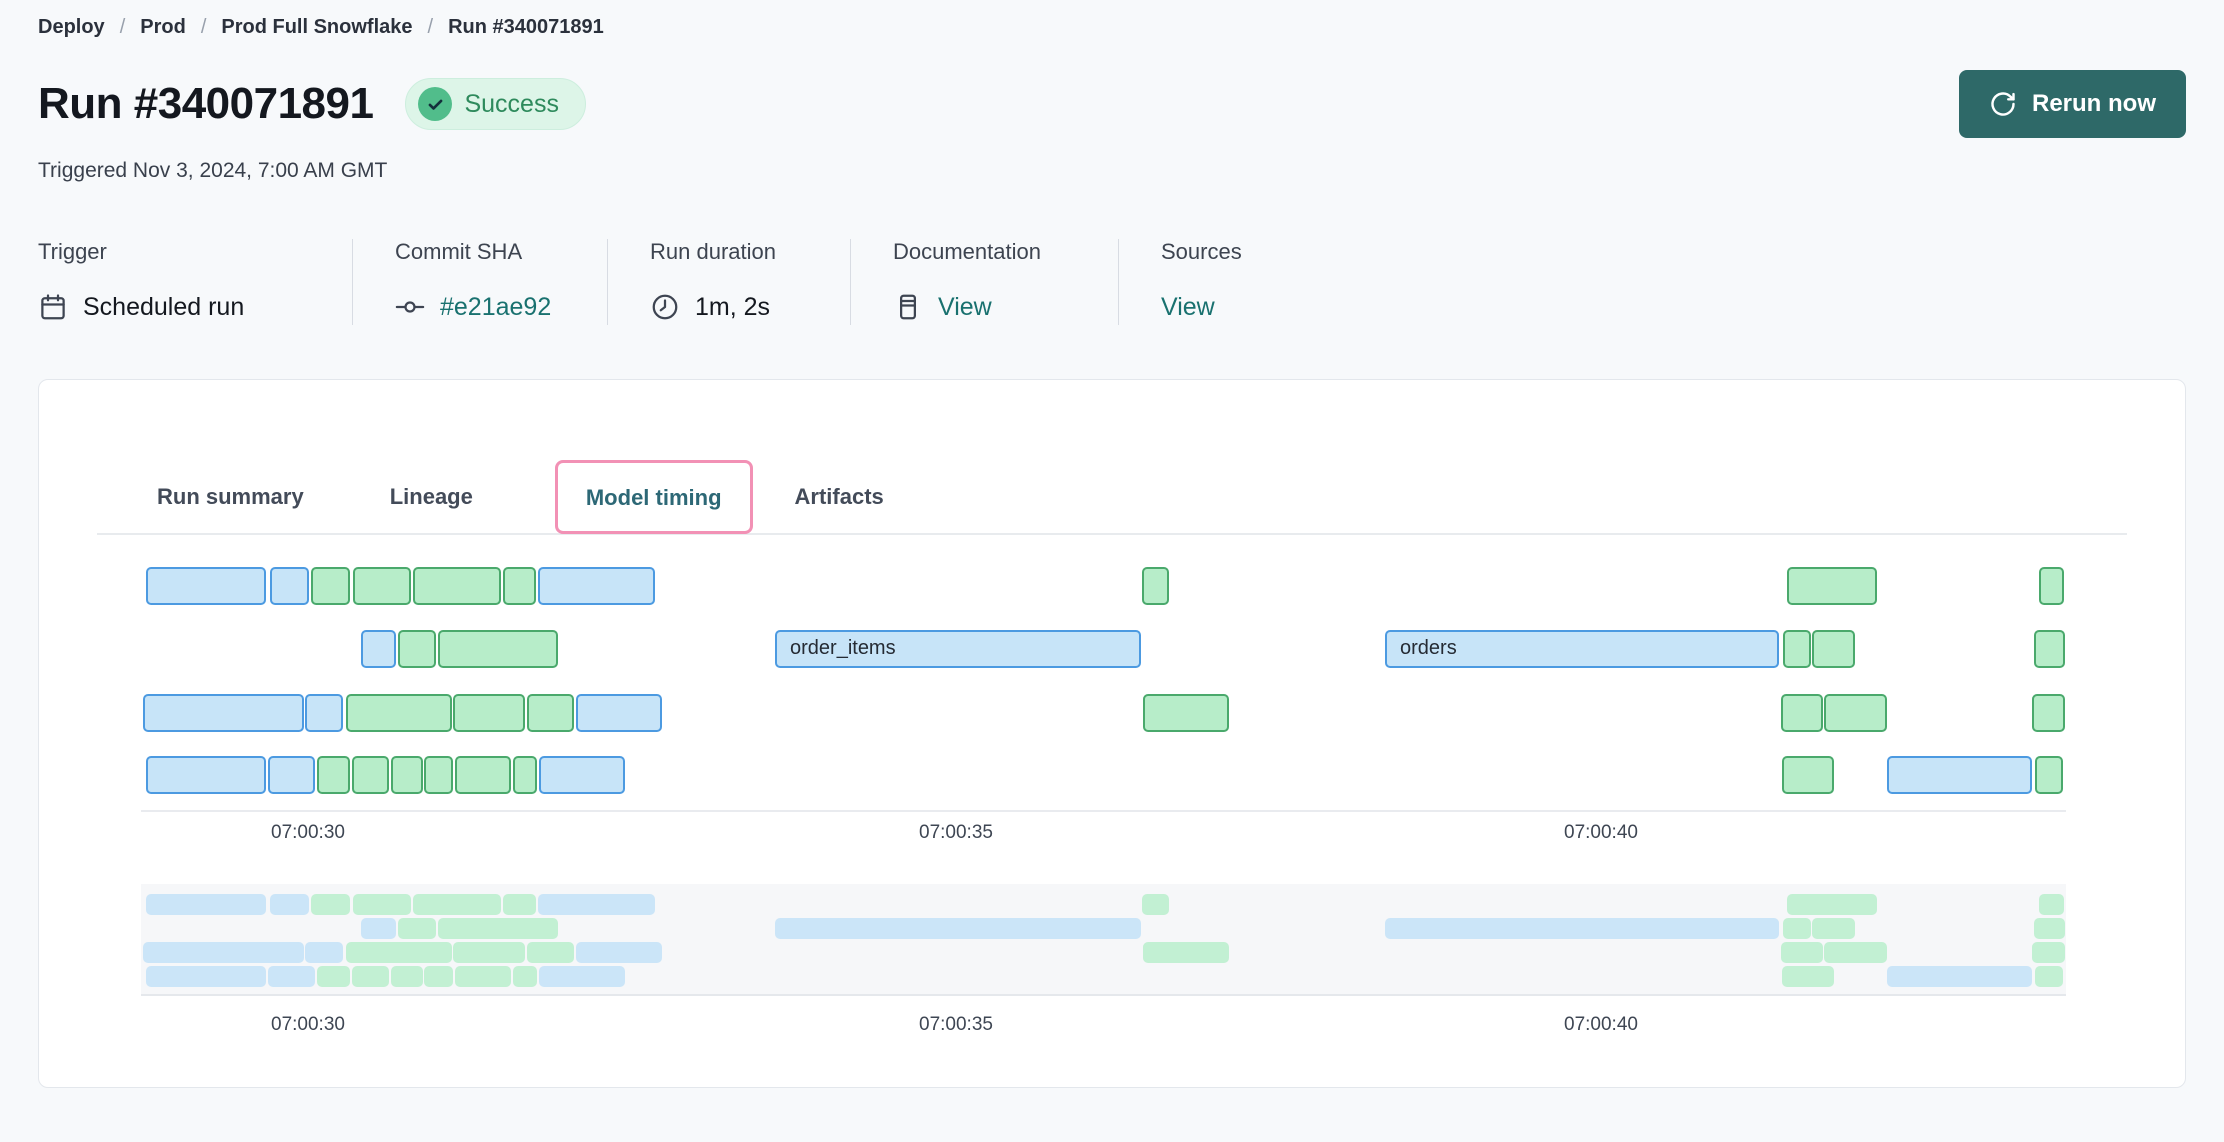 The width and height of the screenshot is (2224, 1142). What do you see at coordinates (2094, 103) in the screenshot?
I see `rerun-label: Rerun now` at bounding box center [2094, 103].